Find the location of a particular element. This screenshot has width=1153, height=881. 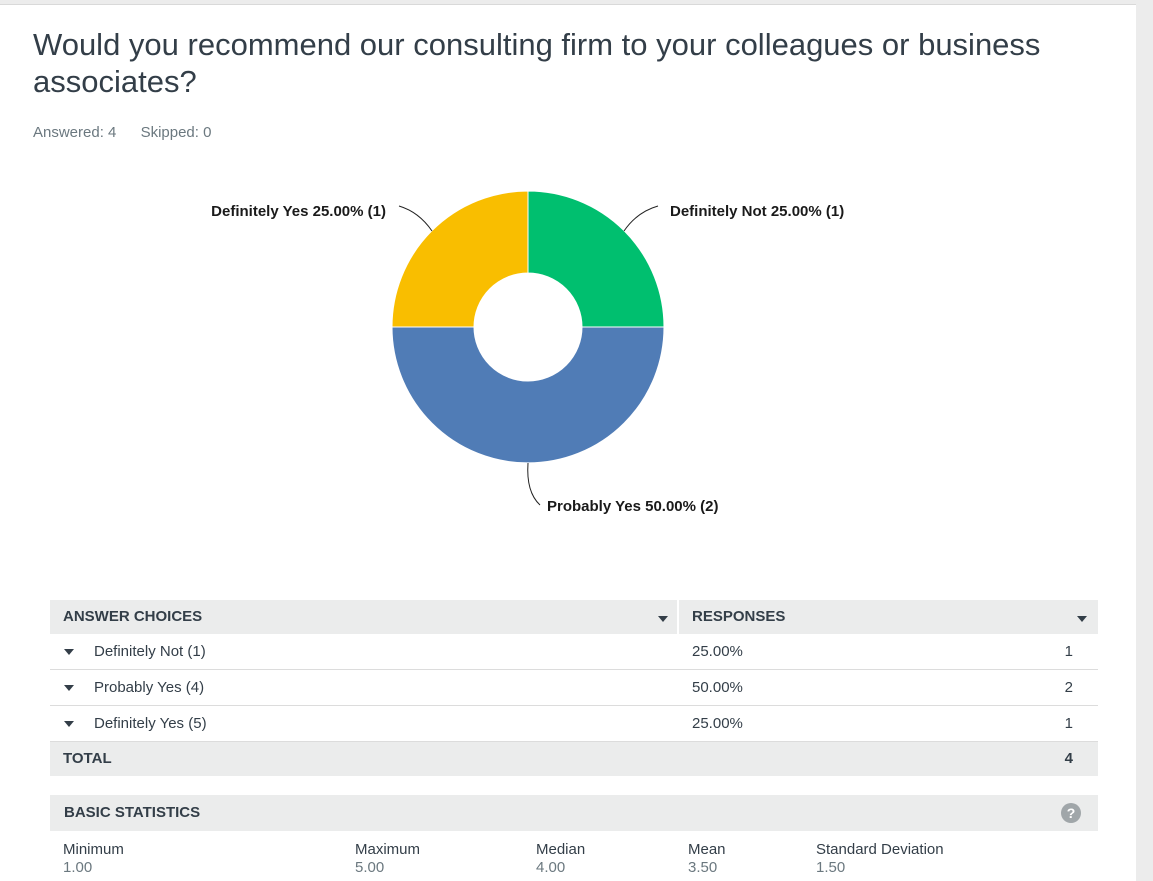

response-meta: Answered: 4 Skipped: 0 is located at coordinates (132, 132).